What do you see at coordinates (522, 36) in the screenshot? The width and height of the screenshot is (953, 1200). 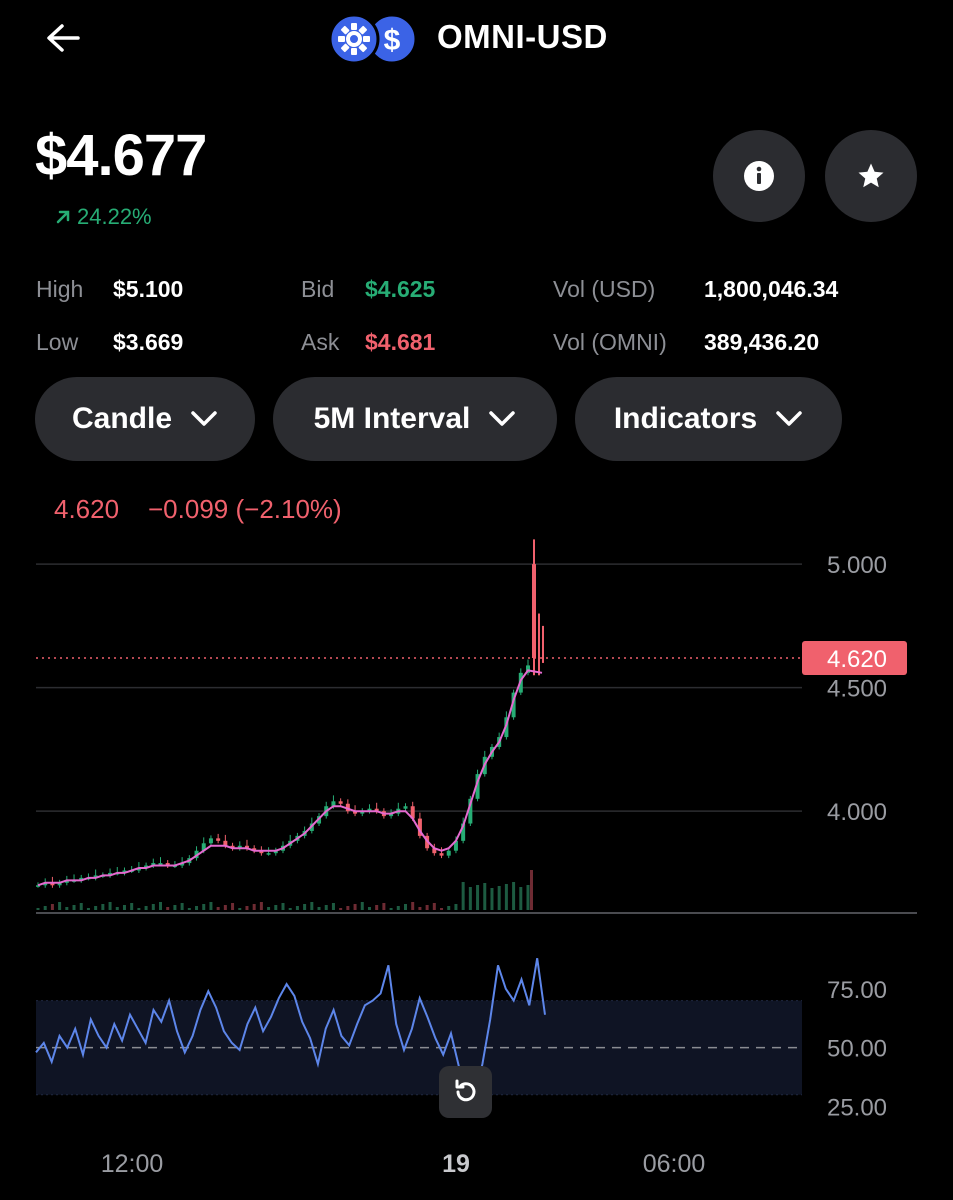 I see `pair-title: OMNI-USD` at bounding box center [522, 36].